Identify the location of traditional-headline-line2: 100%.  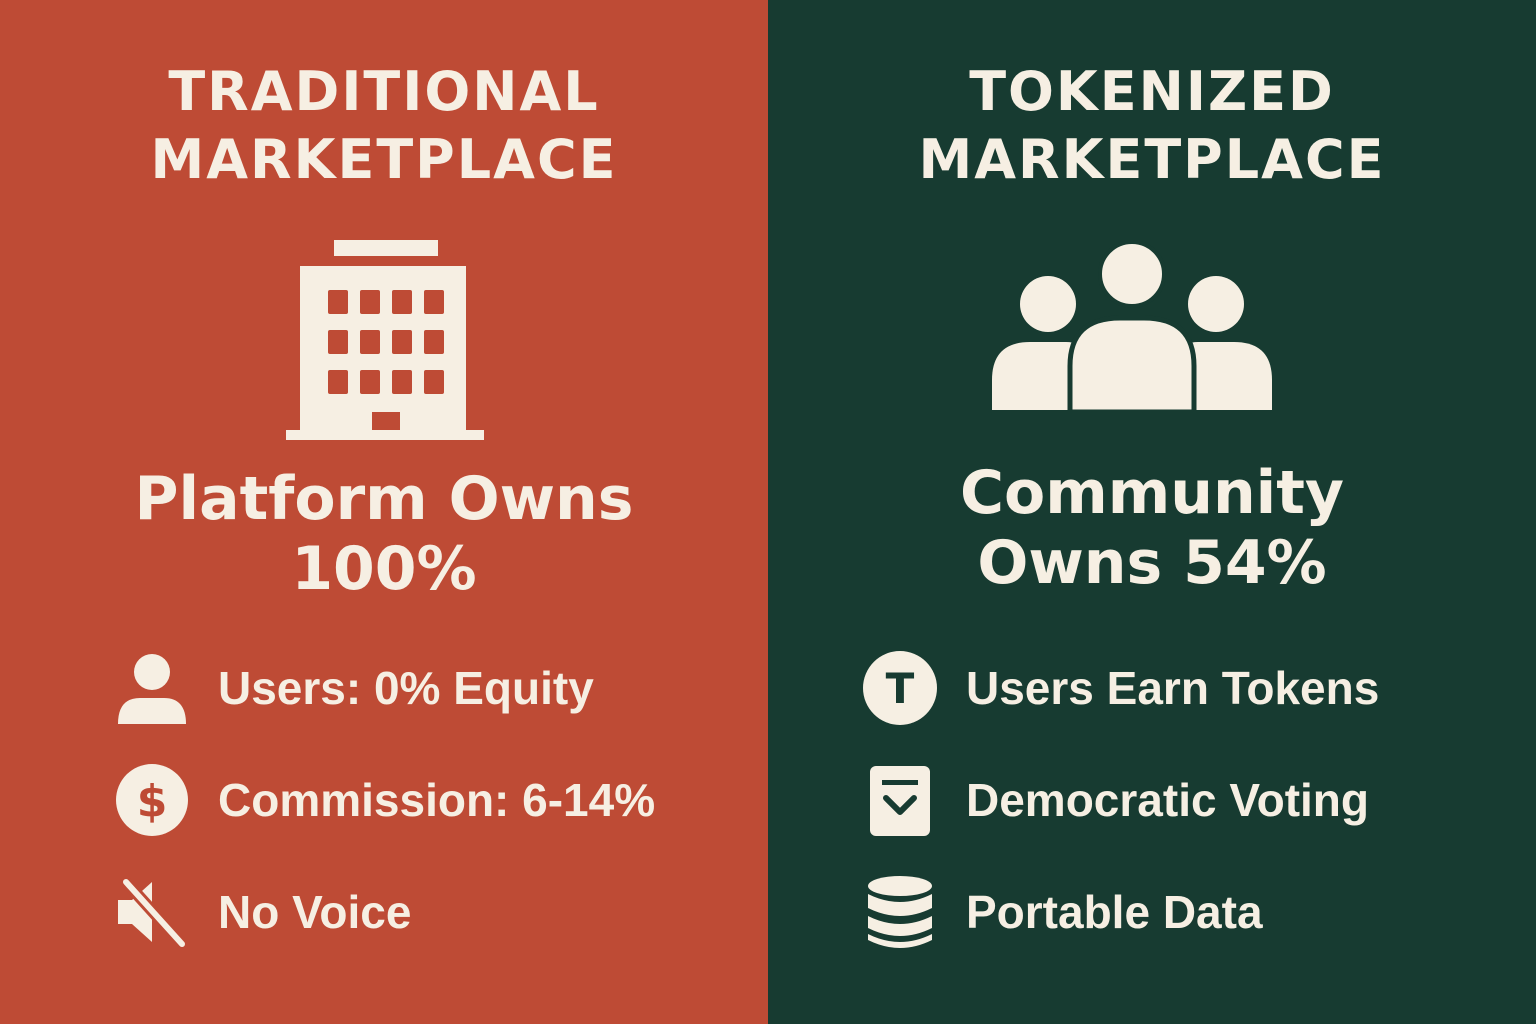
(384, 569).